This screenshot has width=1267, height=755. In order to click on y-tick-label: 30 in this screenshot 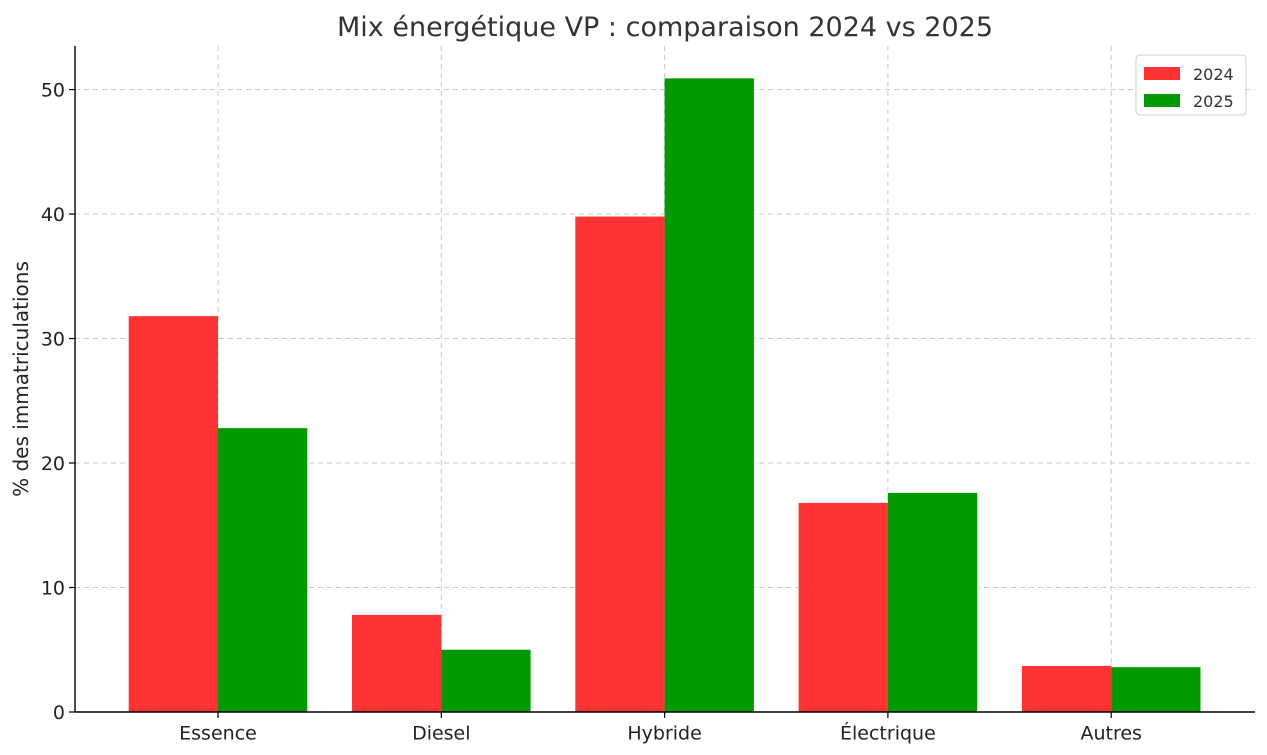, I will do `click(53, 340)`.